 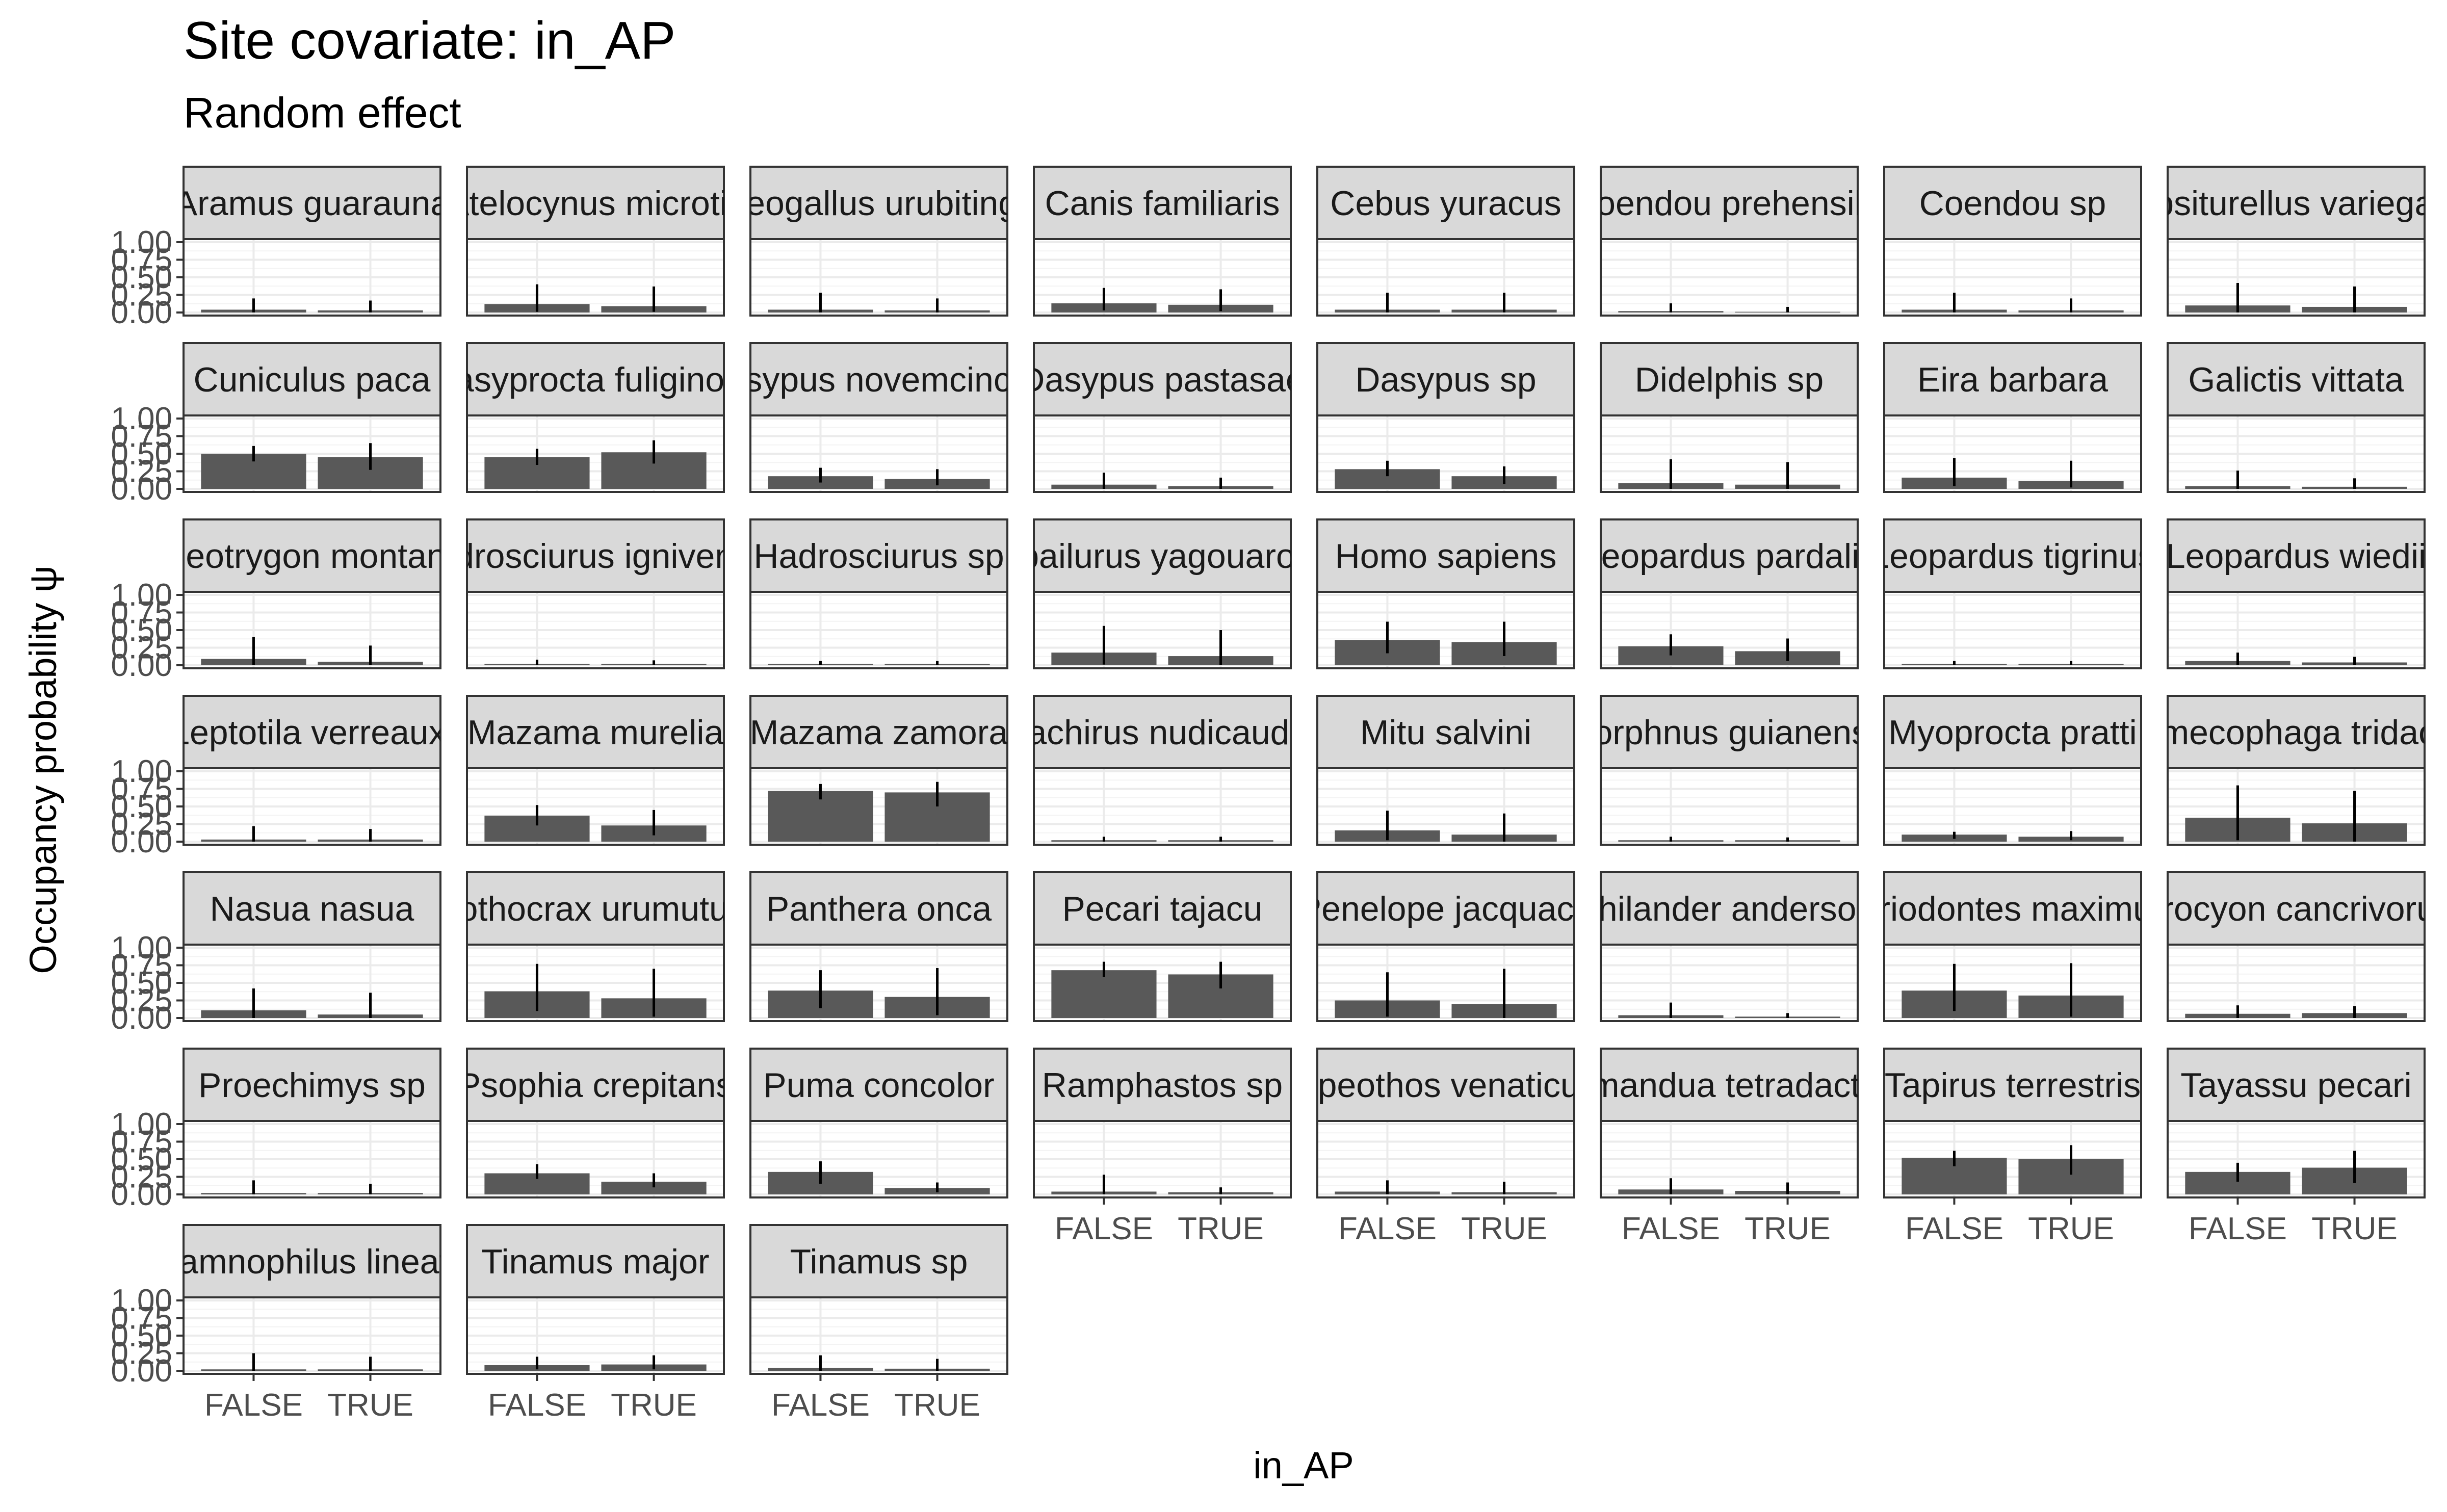 I want to click on facet-label: Morphnus guianensis, so click(x=1729, y=732).